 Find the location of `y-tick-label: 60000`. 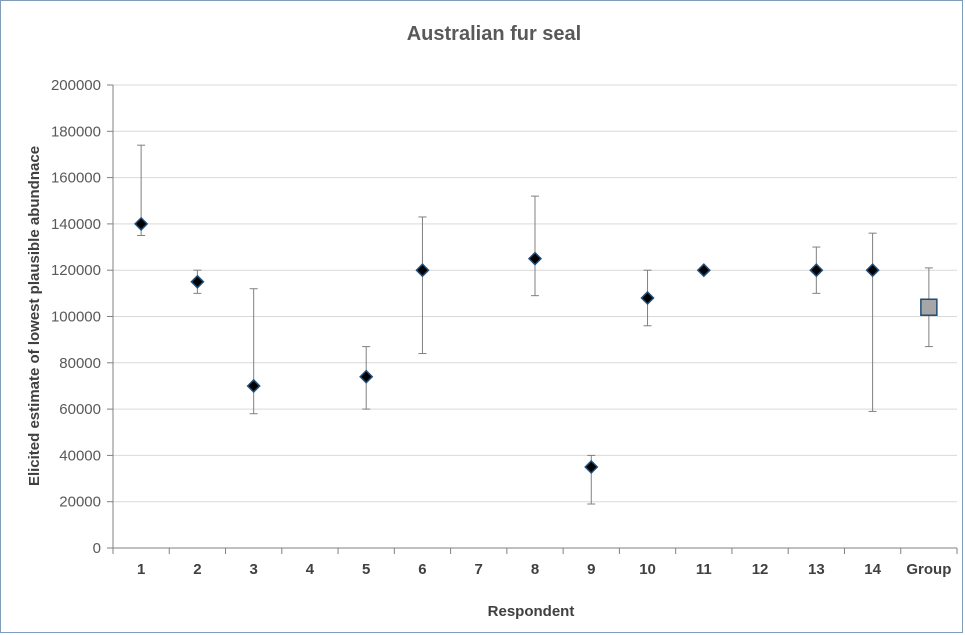

y-tick-label: 60000 is located at coordinates (80, 409).